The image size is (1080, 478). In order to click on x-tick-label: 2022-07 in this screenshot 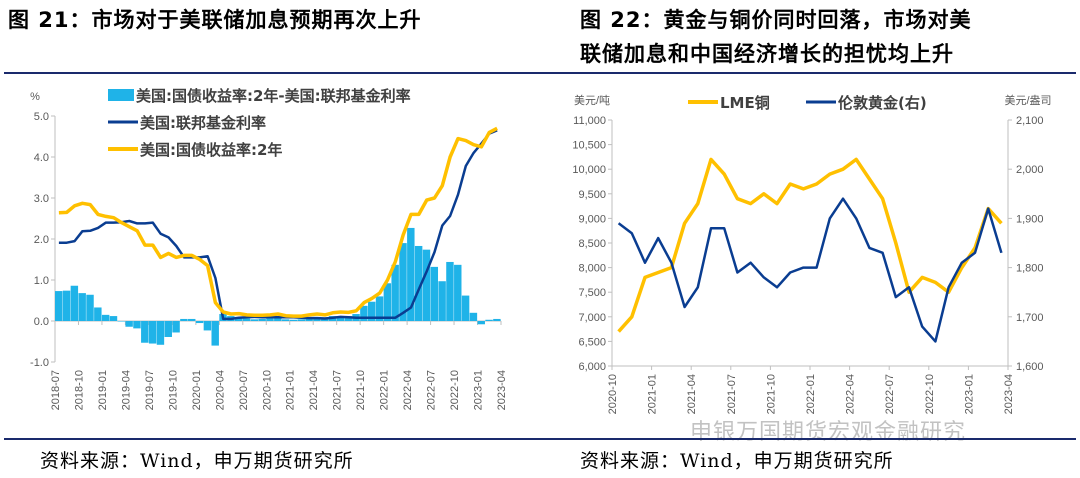, I will do `click(432, 390)`.